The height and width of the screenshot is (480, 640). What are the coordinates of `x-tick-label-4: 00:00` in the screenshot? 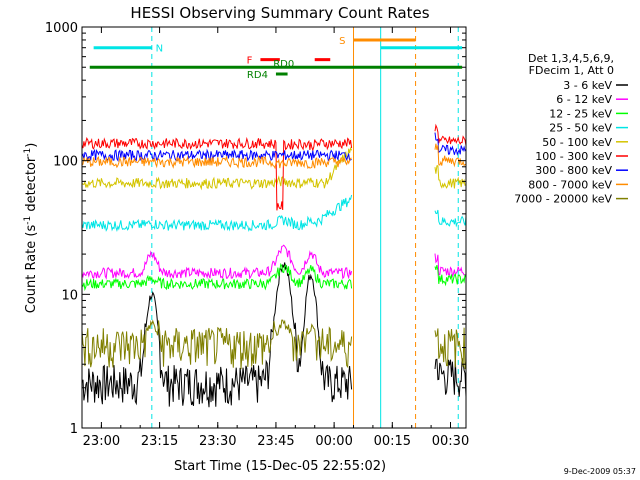 It's located at (333, 441).